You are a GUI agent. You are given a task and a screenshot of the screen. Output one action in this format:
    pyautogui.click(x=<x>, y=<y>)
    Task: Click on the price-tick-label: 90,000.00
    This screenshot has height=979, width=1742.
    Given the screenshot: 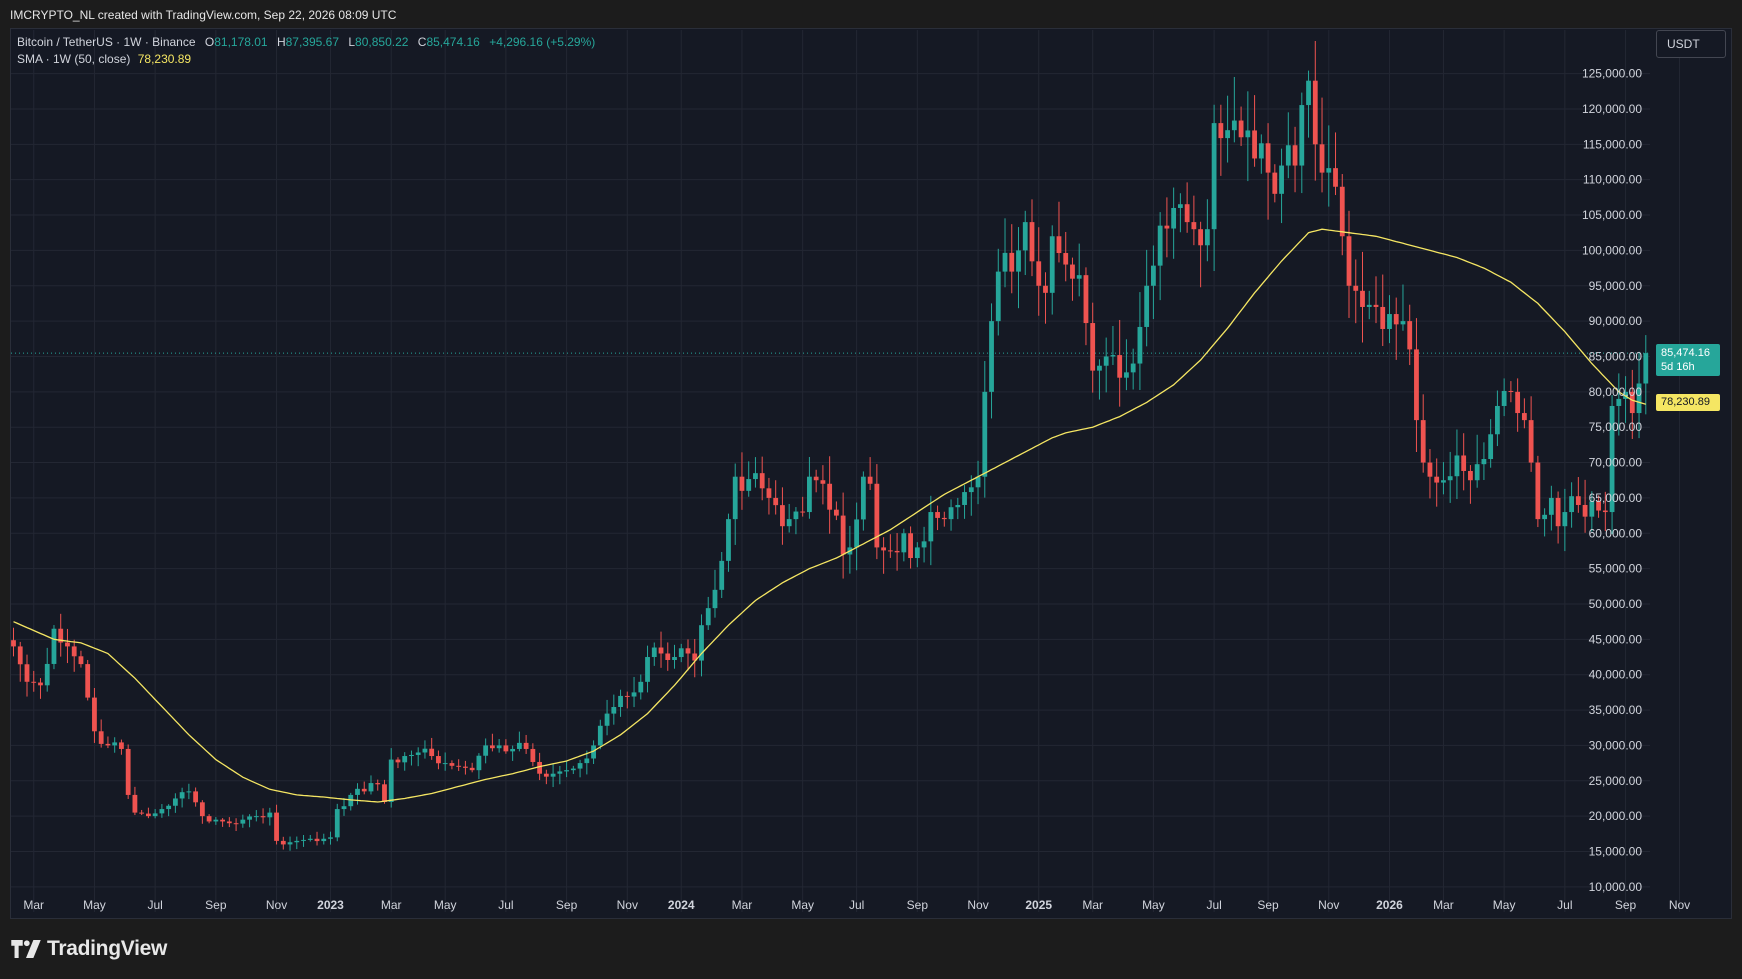 What is the action you would take?
    pyautogui.click(x=1616, y=321)
    